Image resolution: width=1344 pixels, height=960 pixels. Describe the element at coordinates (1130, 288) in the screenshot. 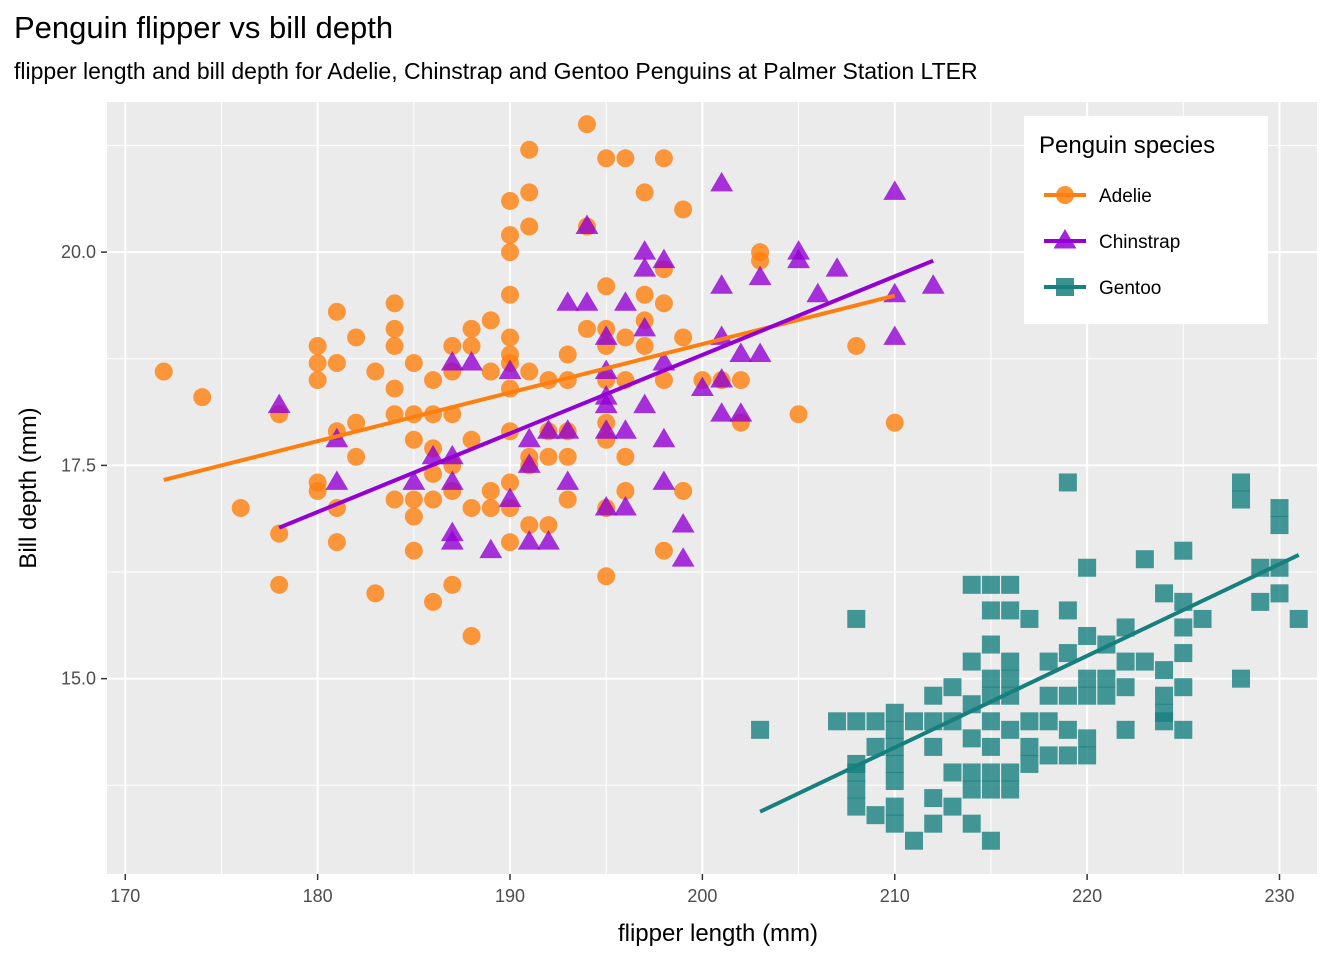

I see `legend-label-gentoo: Gentoo` at that location.